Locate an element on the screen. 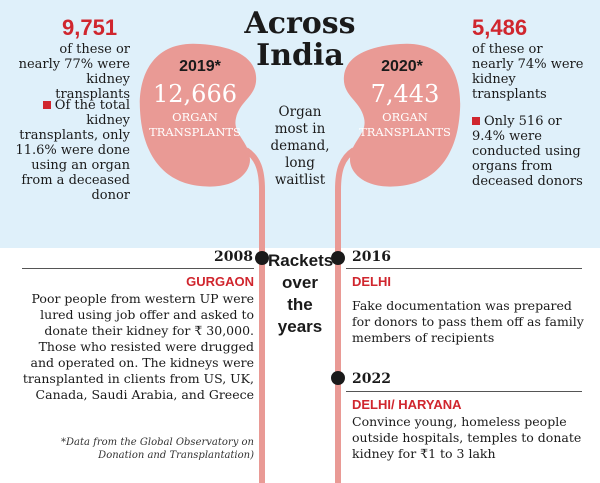 Image resolution: width=600 pixels, height=483 pixels. right-ureter is located at coordinates (345, 315).